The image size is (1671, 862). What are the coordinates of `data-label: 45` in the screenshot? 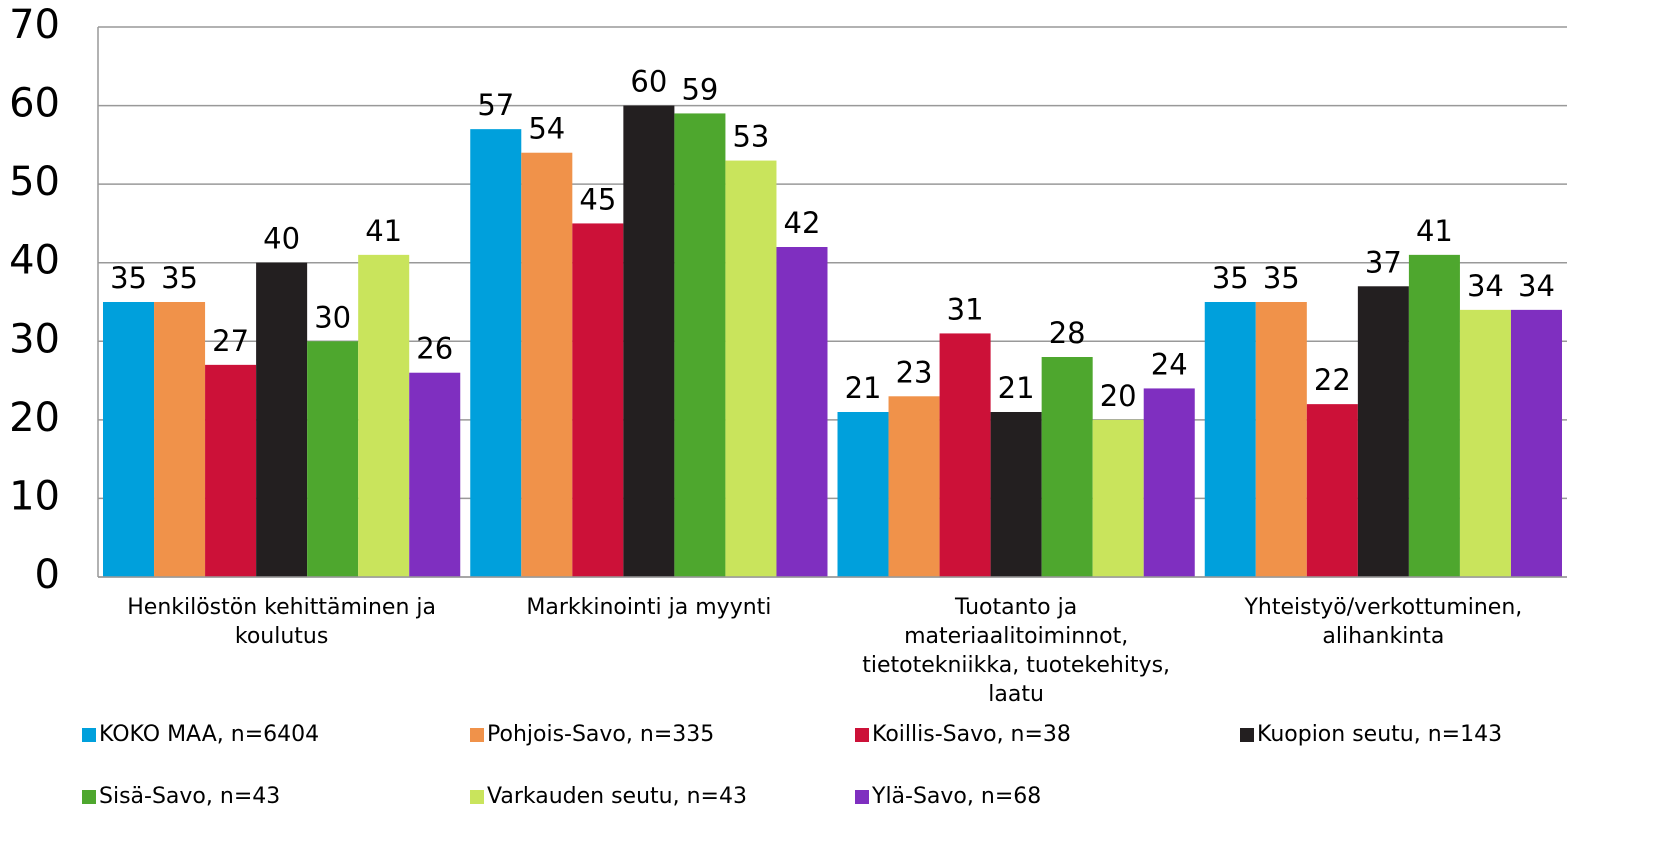 It's located at (597, 199).